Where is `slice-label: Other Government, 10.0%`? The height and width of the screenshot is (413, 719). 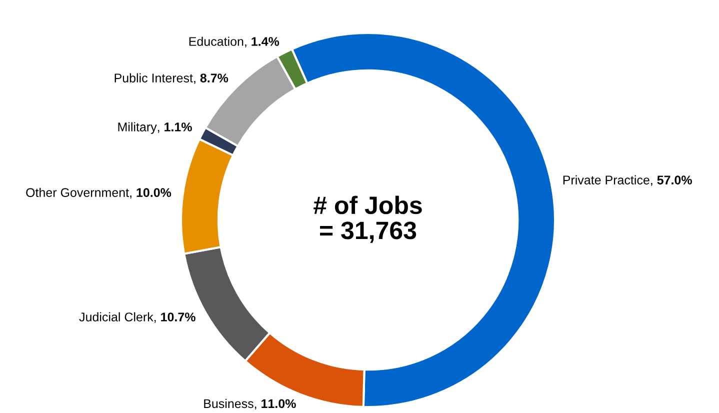 slice-label: Other Government, 10.0% is located at coordinates (99, 193).